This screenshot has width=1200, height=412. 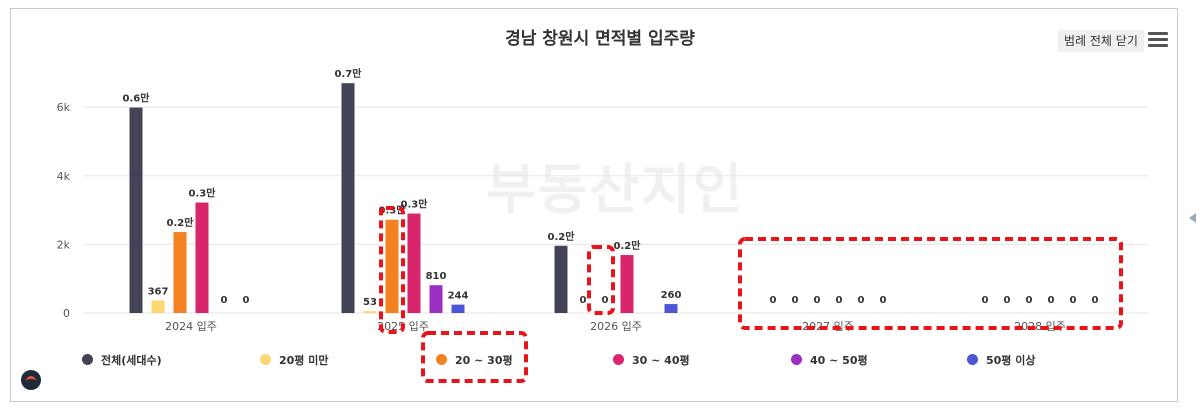 What do you see at coordinates (64, 244) in the screenshot?
I see `y-tick-label: 2k` at bounding box center [64, 244].